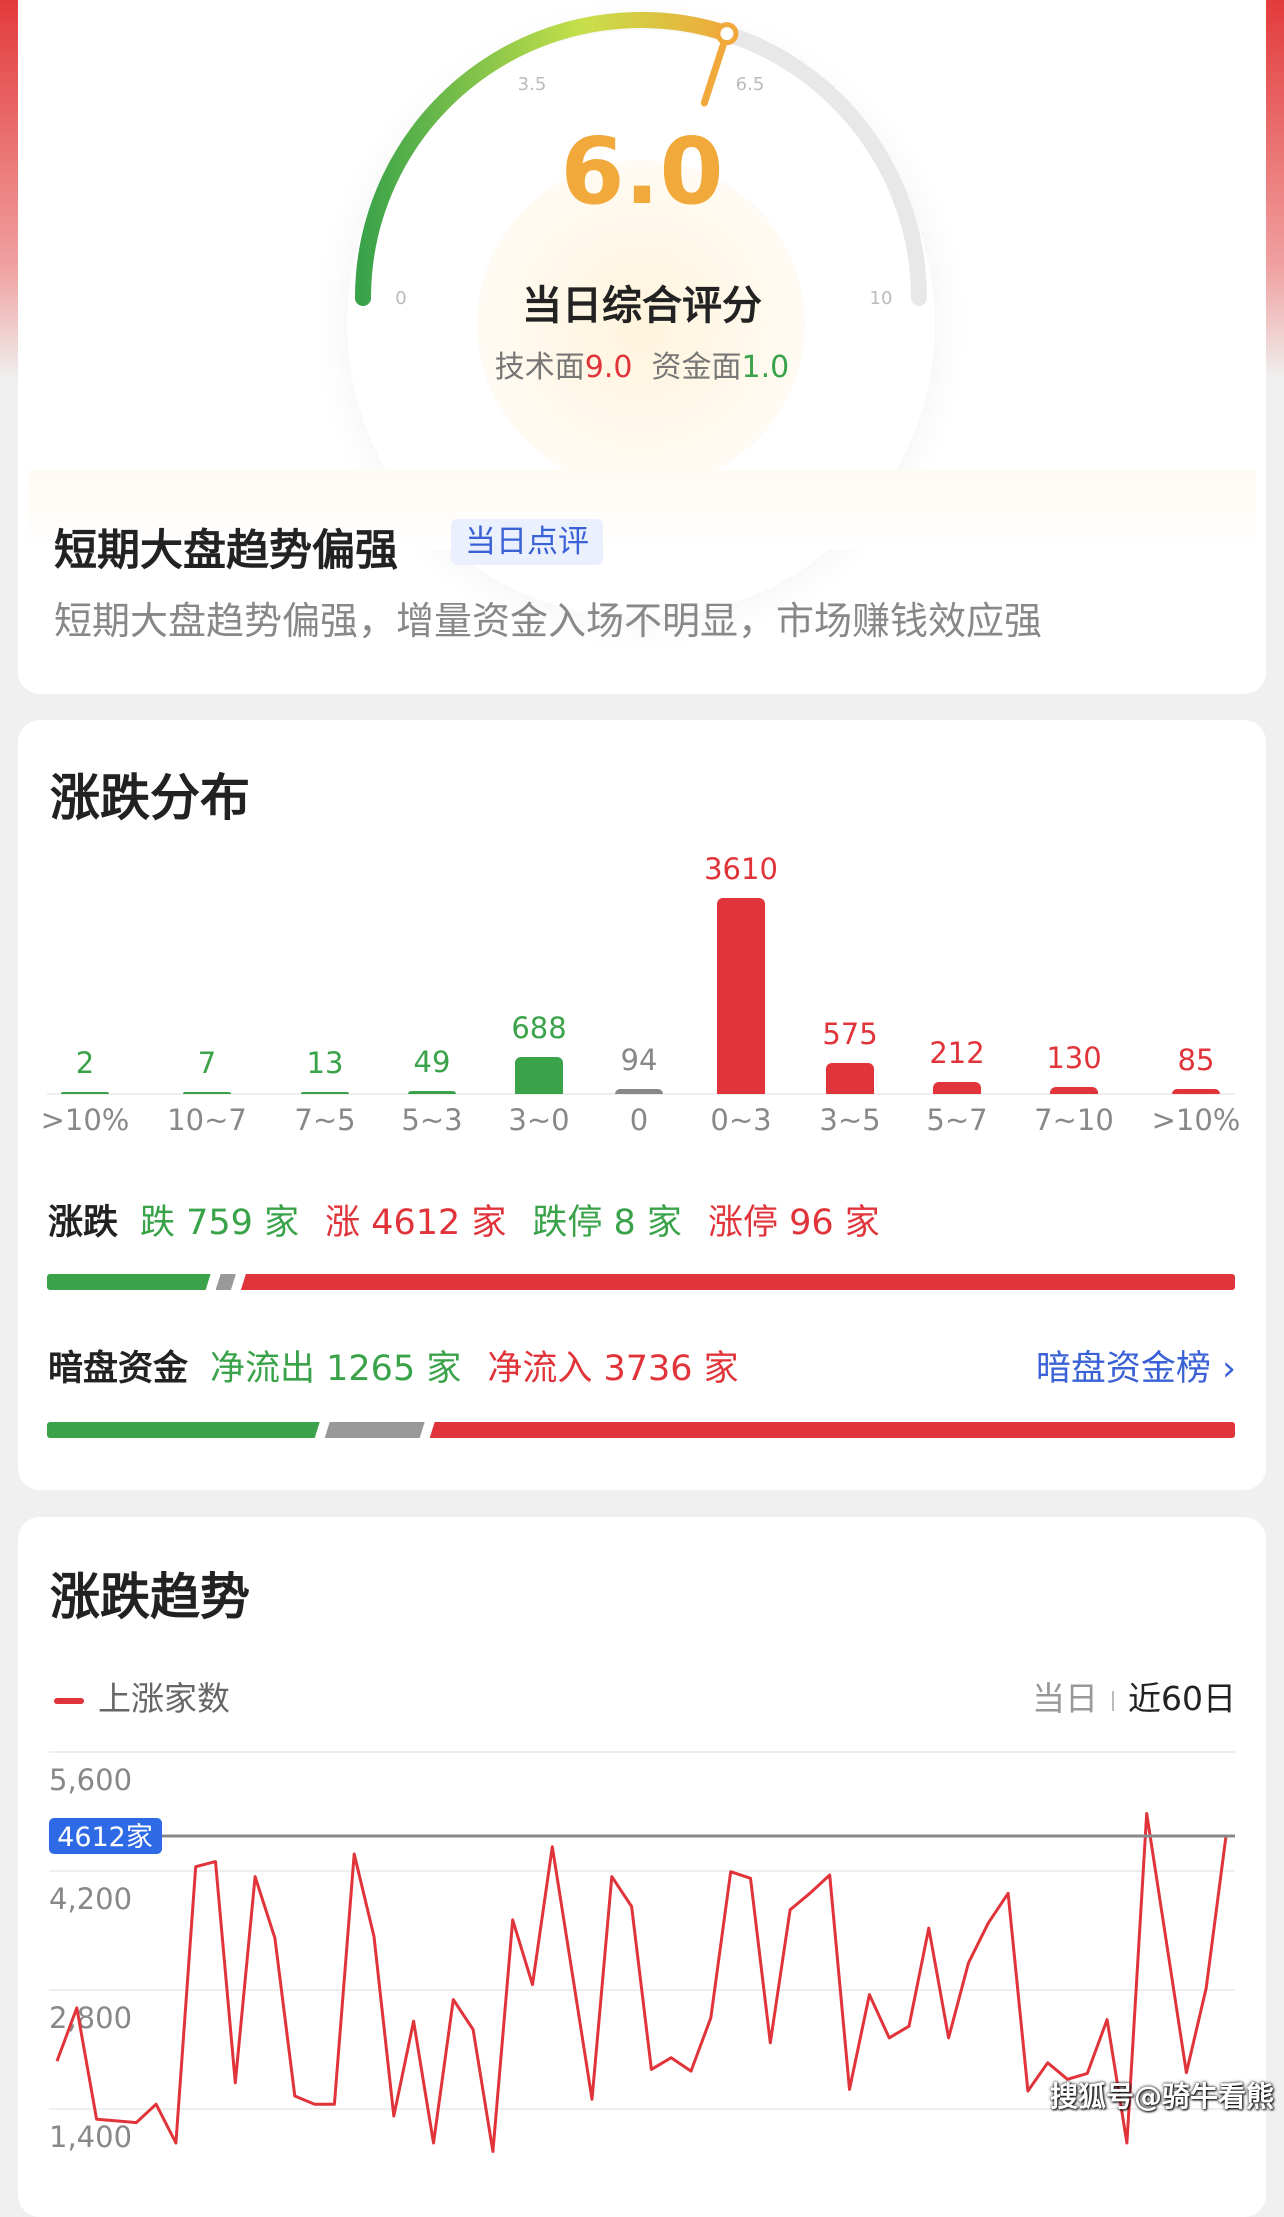  I want to click on review-description: 短期大盘趋势偏强，增量资金入场不明显，市场赚钱效应强, so click(548, 621).